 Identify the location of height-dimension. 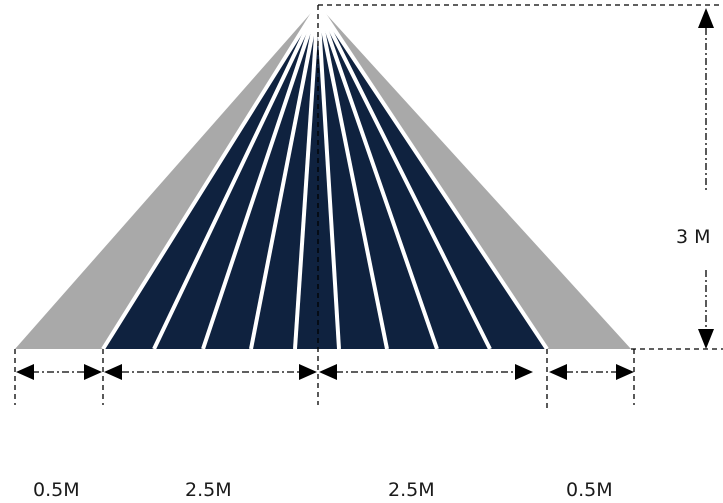
(706, 178).